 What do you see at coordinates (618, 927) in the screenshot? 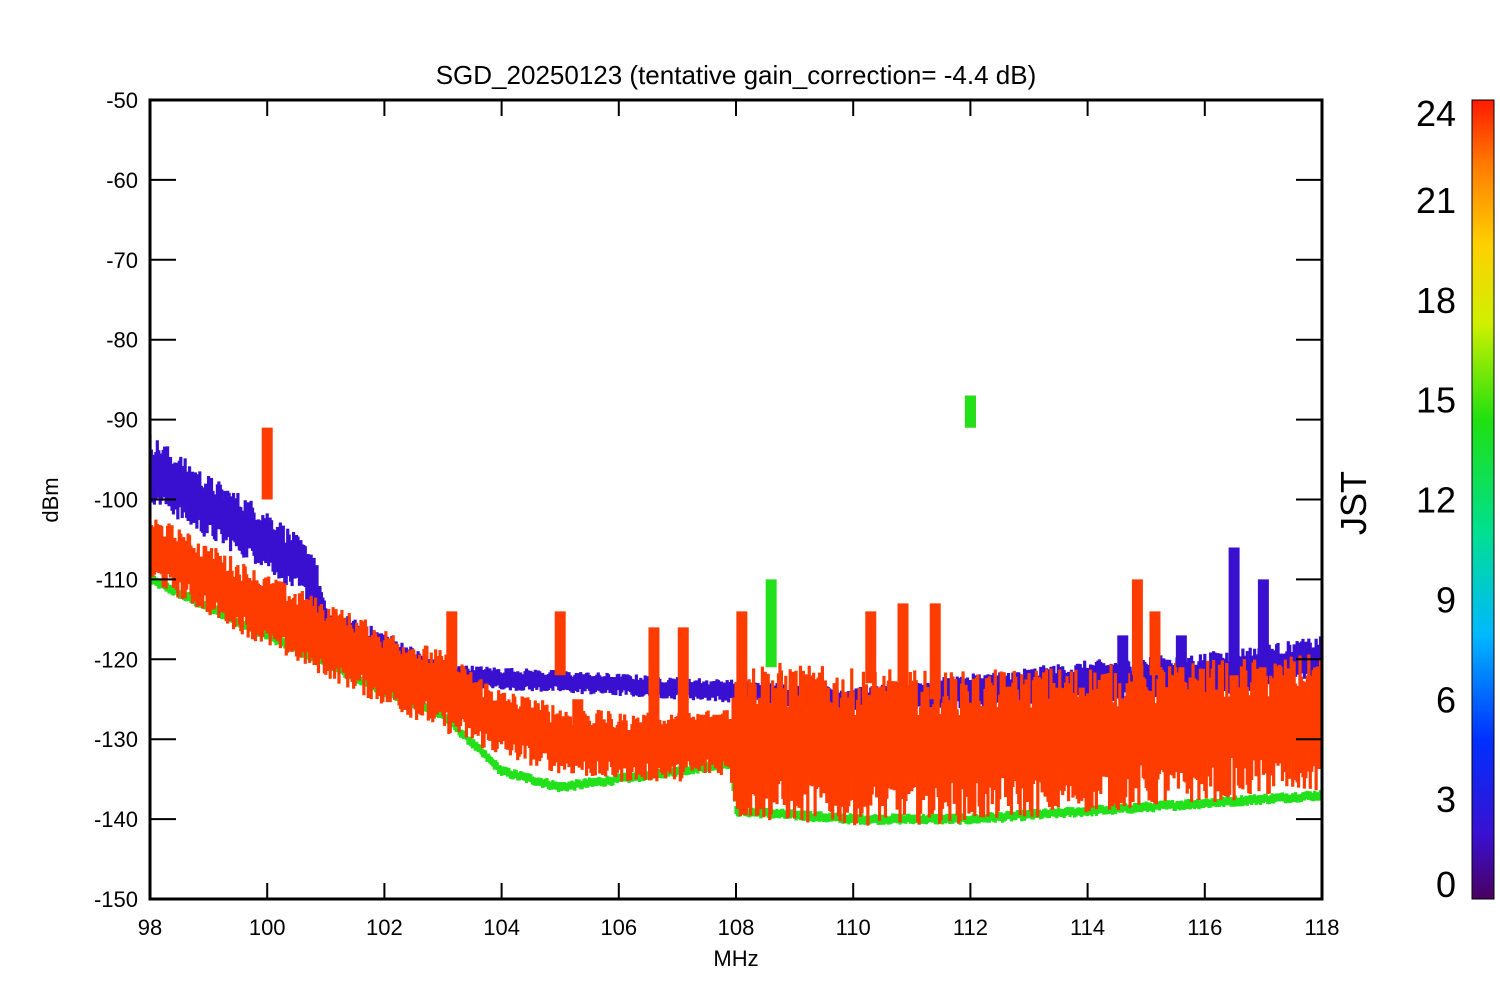
I see `x-tick-label: 106` at bounding box center [618, 927].